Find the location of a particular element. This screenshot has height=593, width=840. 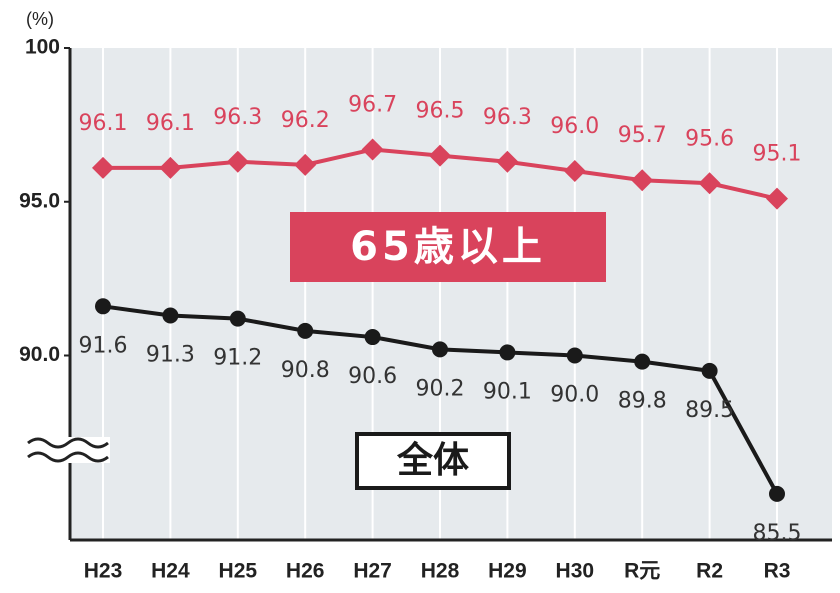

x-tick-label: H29 is located at coordinates (507, 571).